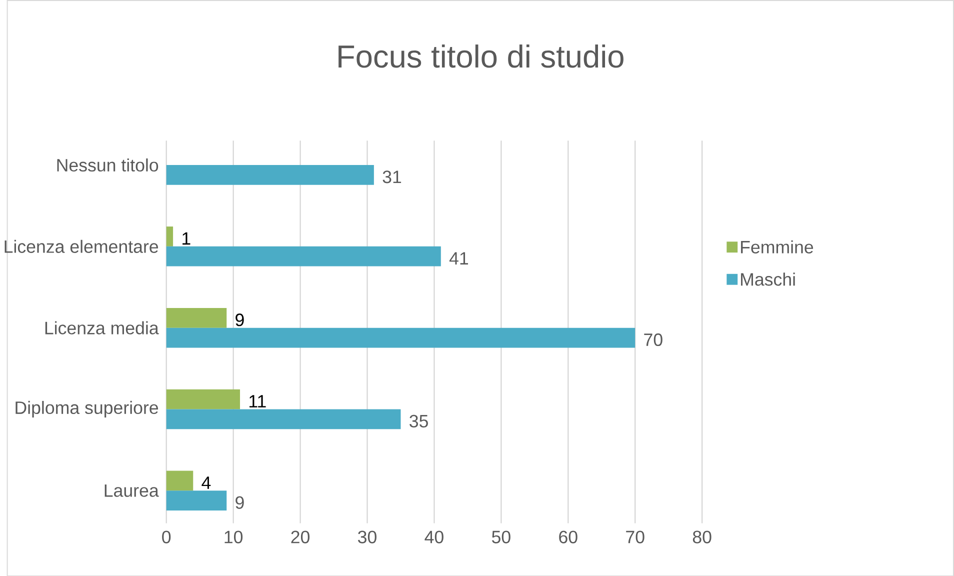 Image resolution: width=954 pixels, height=576 pixels. Describe the element at coordinates (166, 537) in the screenshot. I see `x-tick-label: 0` at that location.